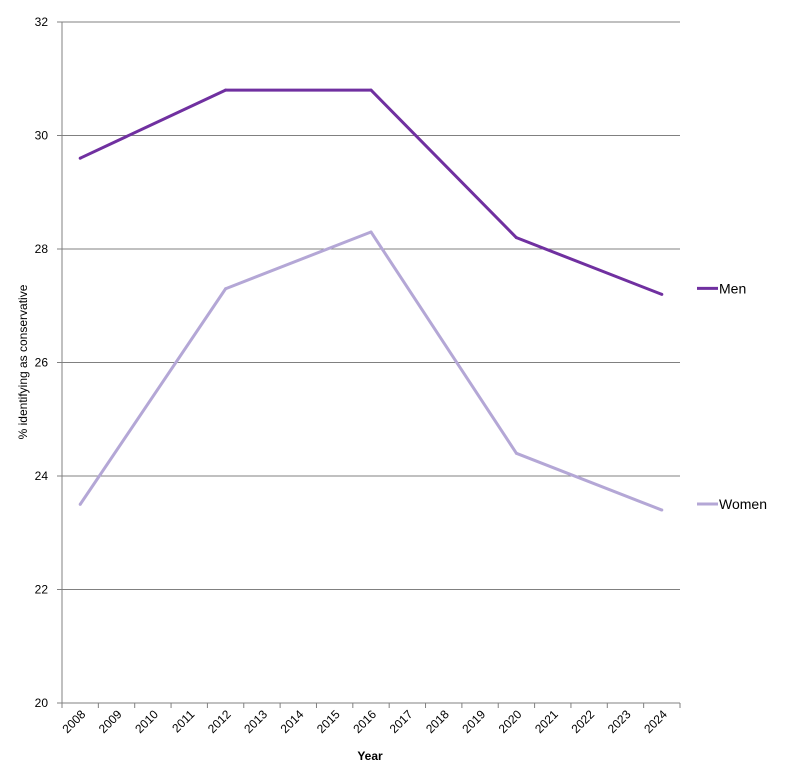 The width and height of the screenshot is (794, 780). Describe the element at coordinates (146, 721) in the screenshot. I see `x-tick-label: 2010` at that location.